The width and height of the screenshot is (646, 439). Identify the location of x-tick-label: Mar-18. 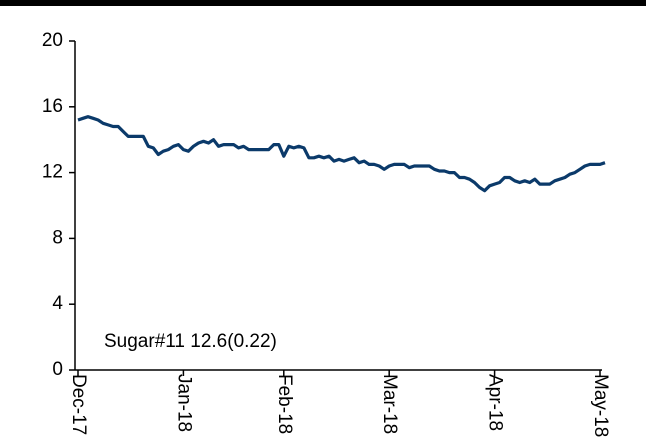
(389, 404).